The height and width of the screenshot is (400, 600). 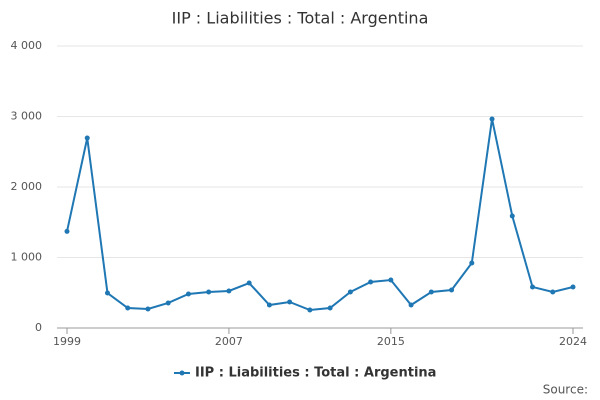 I want to click on x-tick-label: 2007, so click(x=229, y=341).